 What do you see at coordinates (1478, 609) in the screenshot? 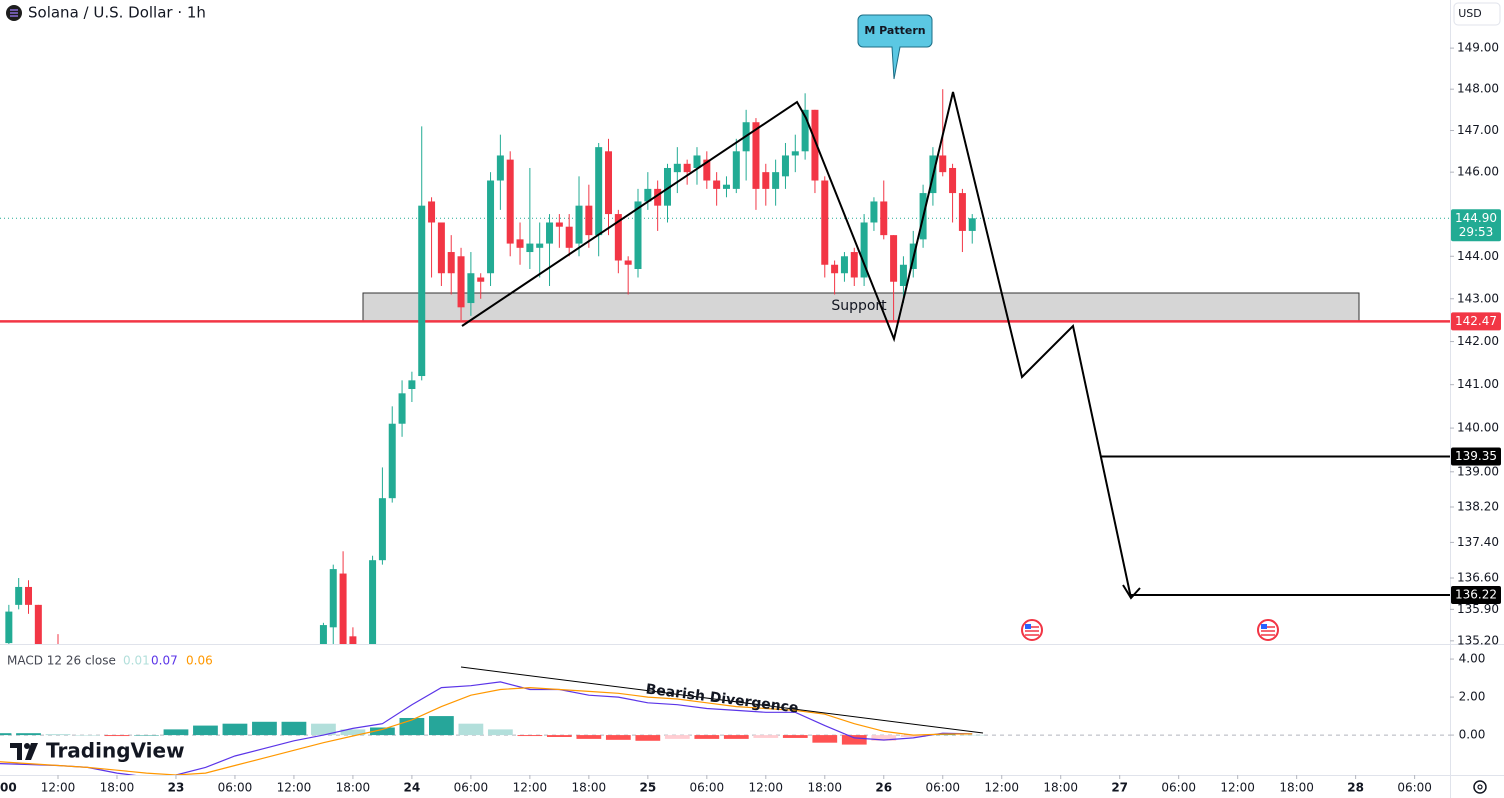
I see `y-tick-label: 135.90` at bounding box center [1478, 609].